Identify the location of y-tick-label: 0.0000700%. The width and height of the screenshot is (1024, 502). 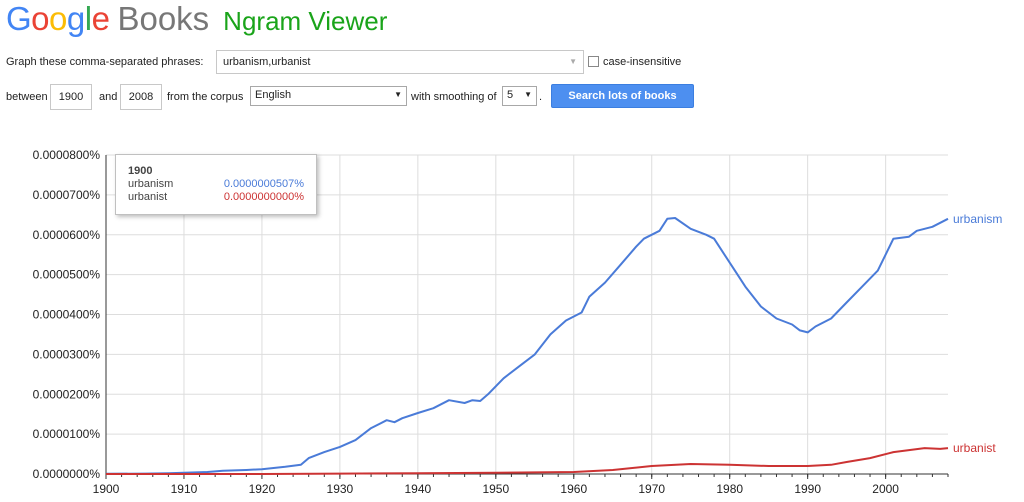
(67, 195).